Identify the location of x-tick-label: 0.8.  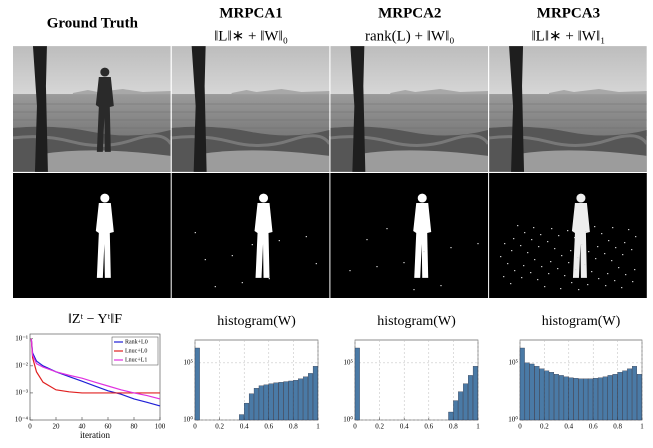
(617, 427).